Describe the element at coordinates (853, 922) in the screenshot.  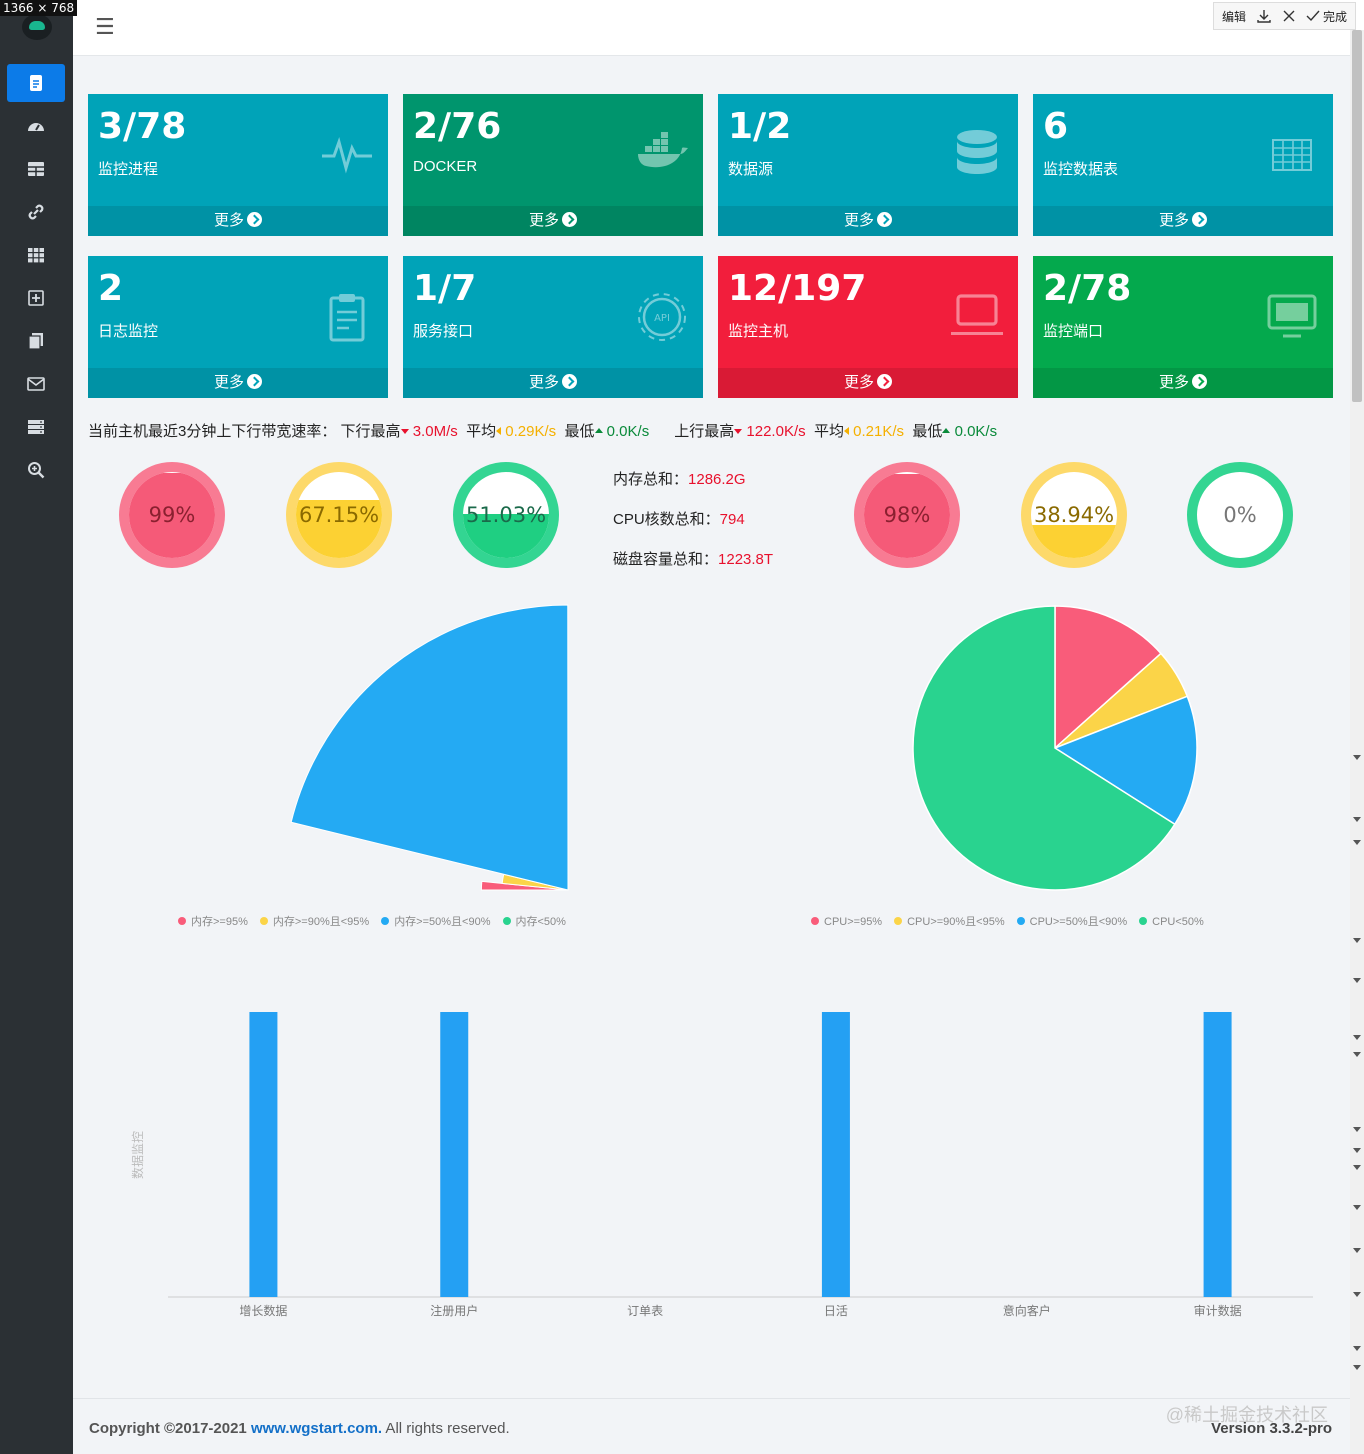
I see `legend-label: CPU>=95%` at that location.